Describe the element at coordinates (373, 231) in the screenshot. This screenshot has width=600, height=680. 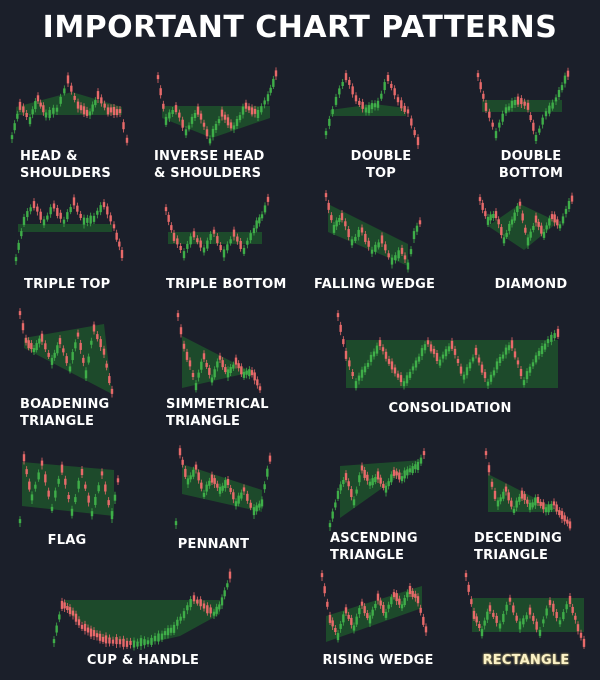
I see `falling-wedge-chart` at that location.